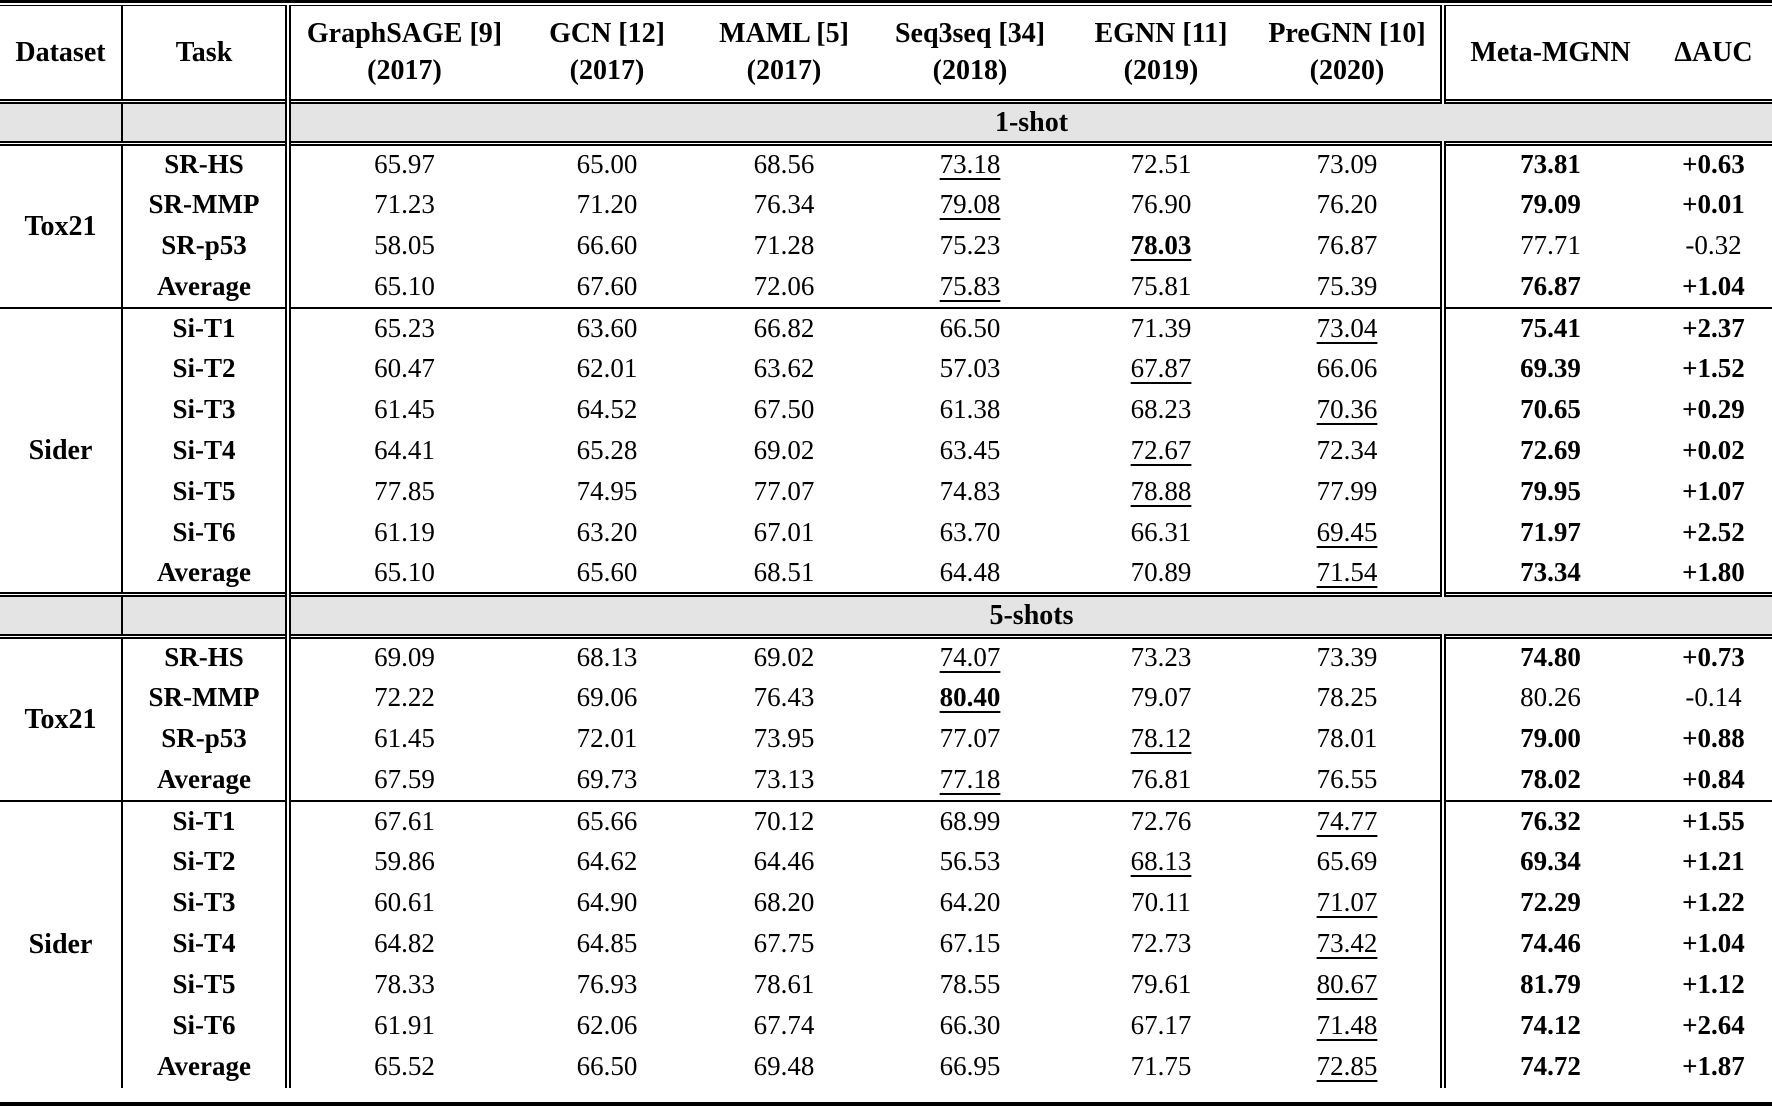 This screenshot has height=1106, width=1772. What do you see at coordinates (607, 861) in the screenshot?
I see `score-cell-text: 64.62` at bounding box center [607, 861].